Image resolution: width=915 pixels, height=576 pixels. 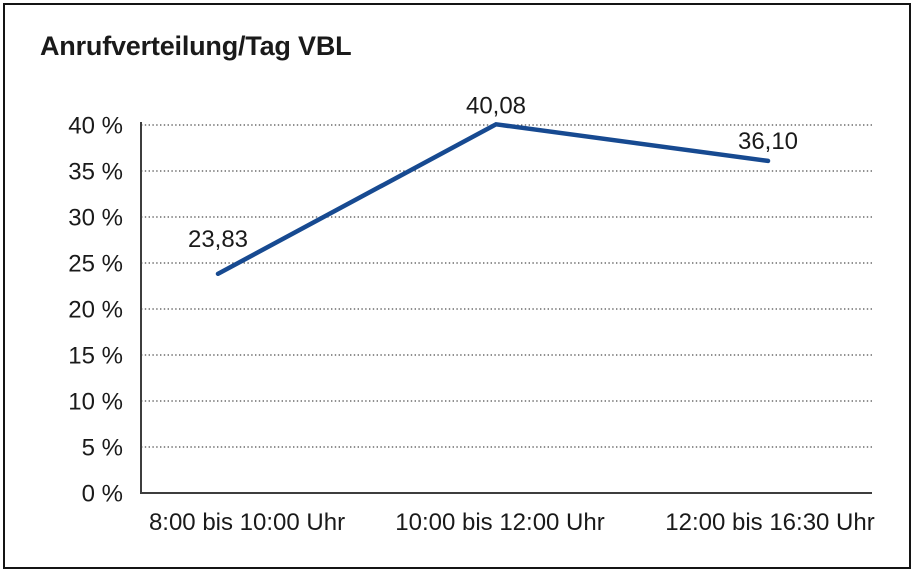 What do you see at coordinates (102, 494) in the screenshot?
I see `y-tick-label: 0 %` at bounding box center [102, 494].